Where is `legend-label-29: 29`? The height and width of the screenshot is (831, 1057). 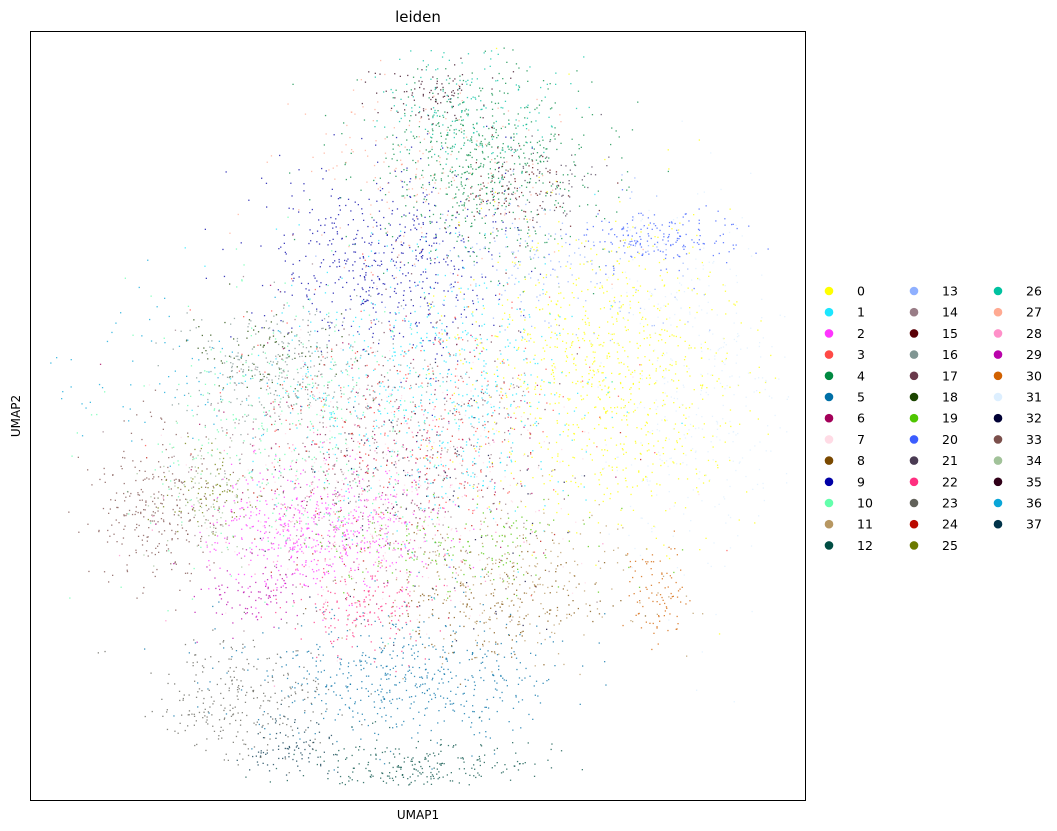 legend-label-29: 29 is located at coordinates (1034, 354).